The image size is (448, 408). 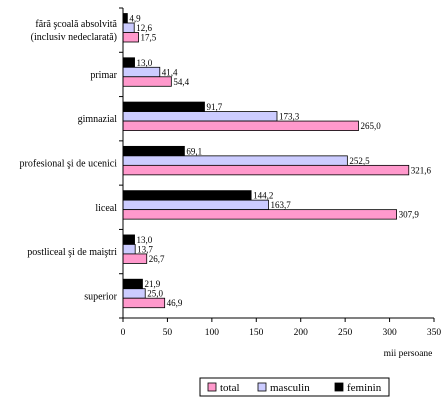 What do you see at coordinates (359, 161) in the screenshot?
I see `data-label-masculin-3: 252,5` at bounding box center [359, 161].